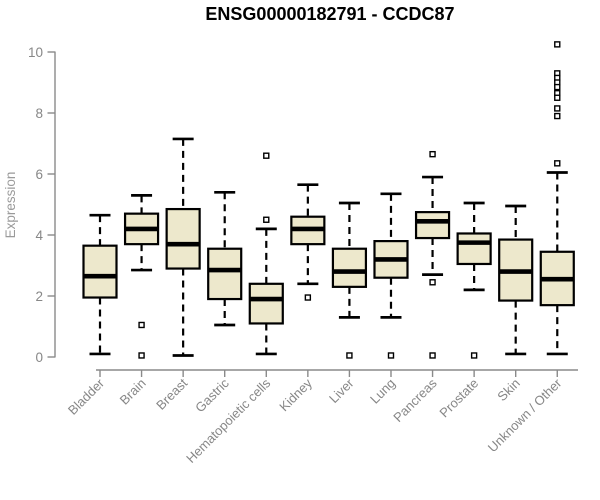  Describe the element at coordinates (432, 254) in the screenshot. I see `boxplot-pancreas` at that location.